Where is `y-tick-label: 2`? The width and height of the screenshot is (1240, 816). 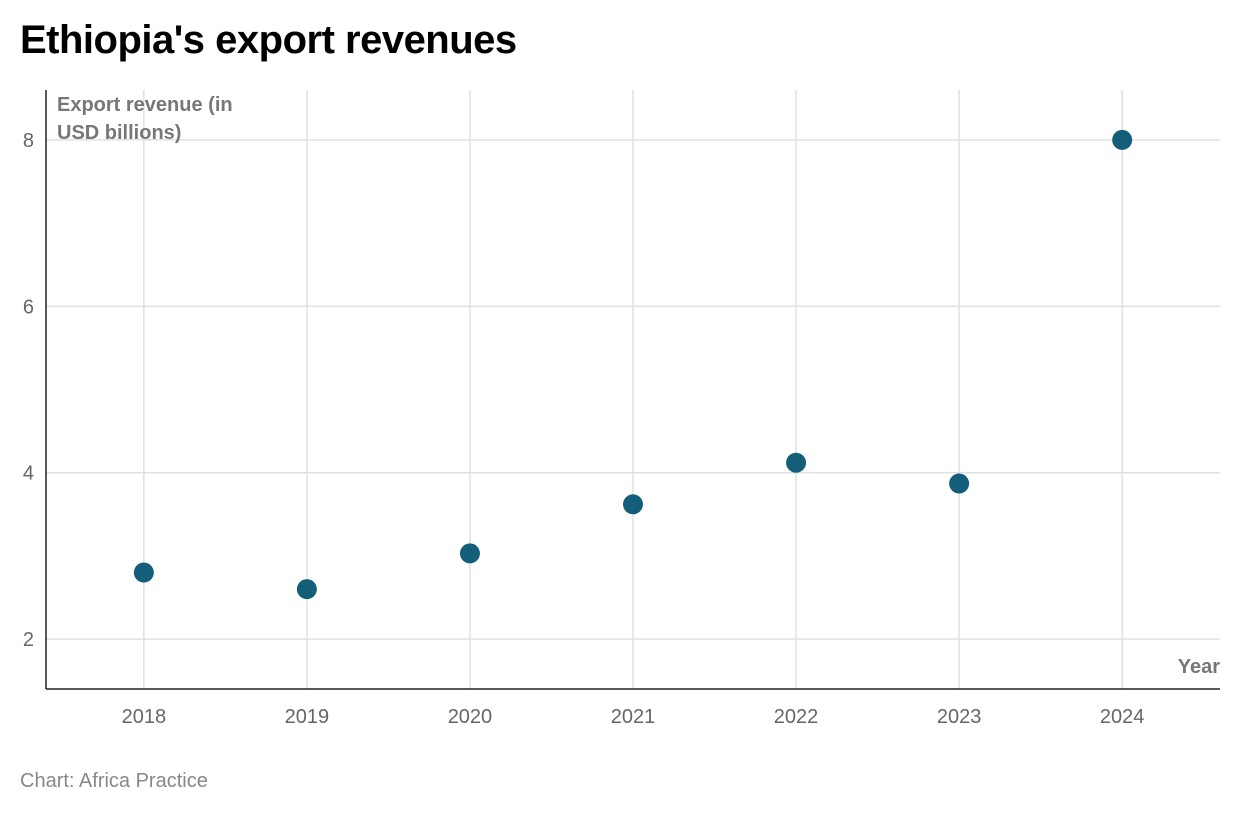 y-tick-label: 2 is located at coordinates (28, 640).